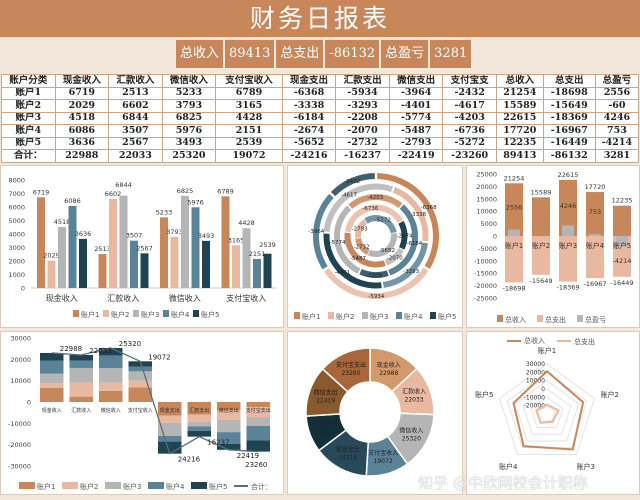  Describe the element at coordinates (534, 397) in the screenshot. I see `r-tick-label: -10000` at that location.